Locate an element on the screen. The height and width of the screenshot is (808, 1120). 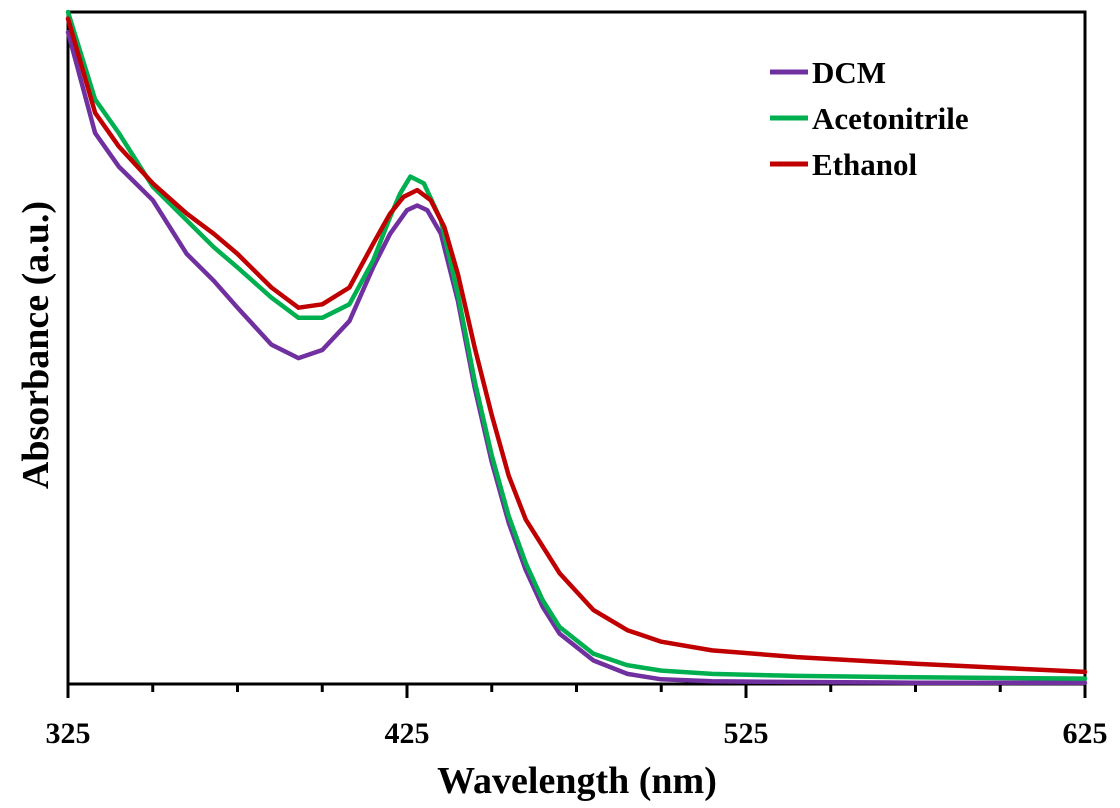
x-axis-title: Wavelength (nm) is located at coordinates (577, 781).